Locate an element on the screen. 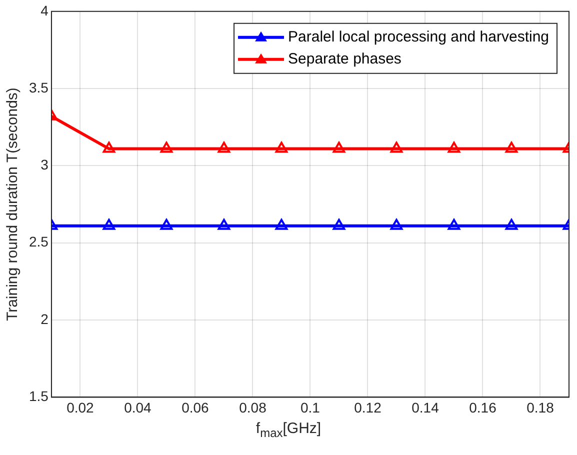 The image size is (577, 455). x-tick-label: 0.16 is located at coordinates (483, 407).